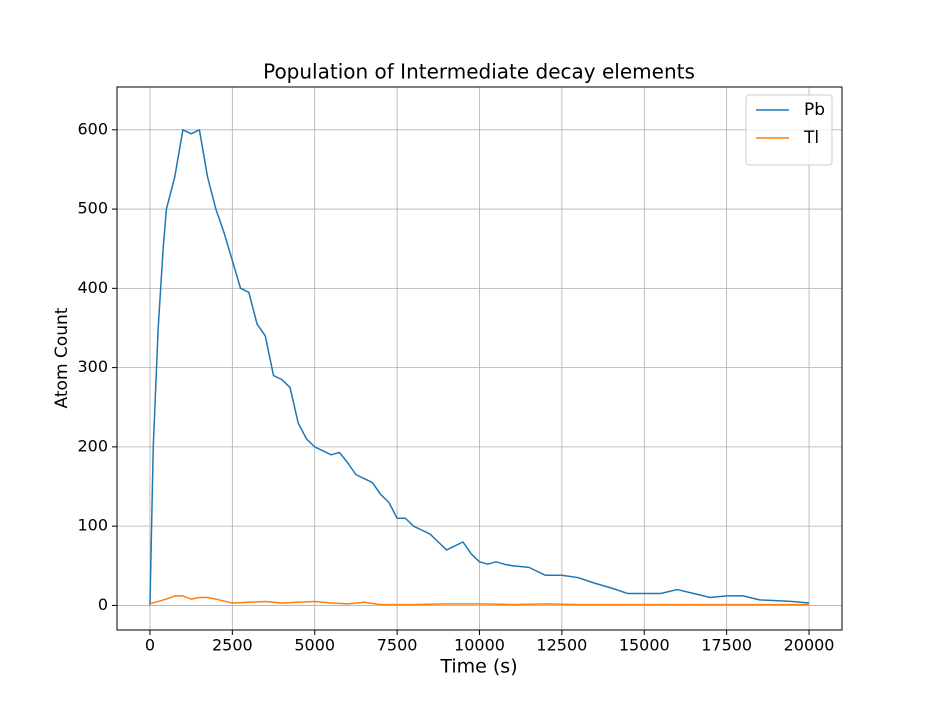  What do you see at coordinates (92, 128) in the screenshot?
I see `y-tick-label: 600` at bounding box center [92, 128].